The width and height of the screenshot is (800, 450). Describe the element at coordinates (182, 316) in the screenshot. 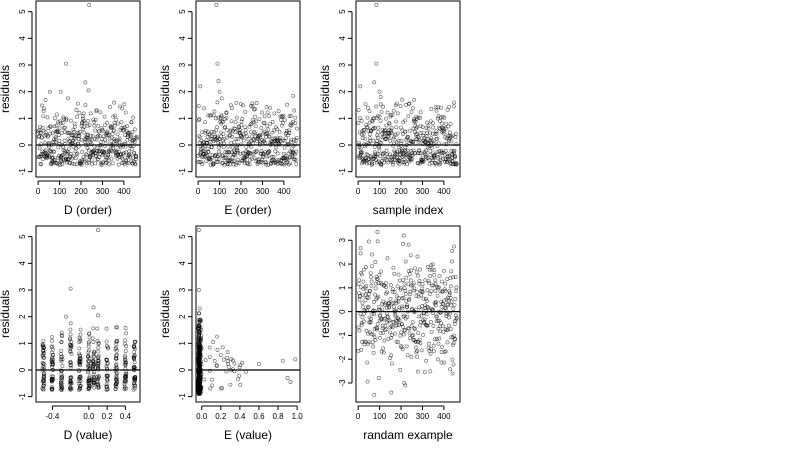

I see `y-tick-label: 2` at that location.